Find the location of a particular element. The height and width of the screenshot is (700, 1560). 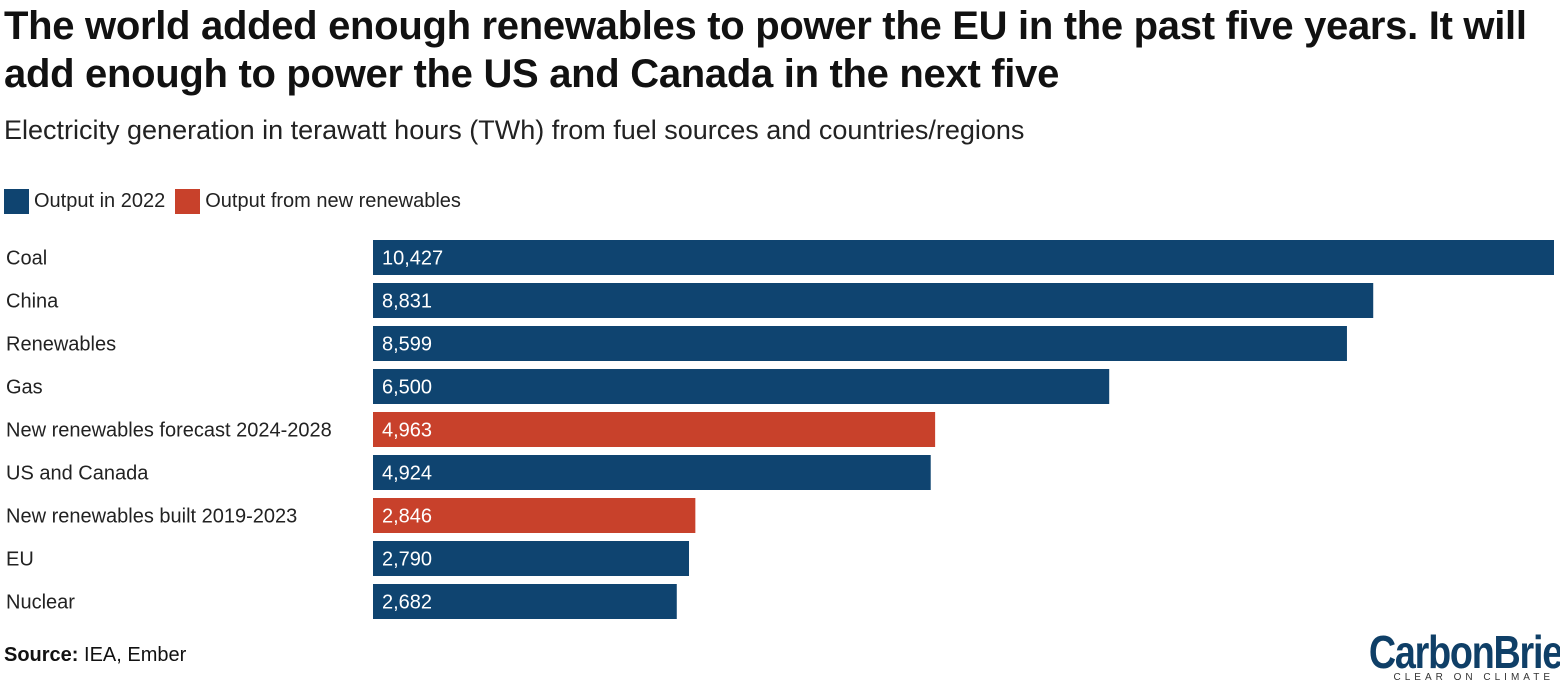

category-label: Renewables is located at coordinates (61, 345).